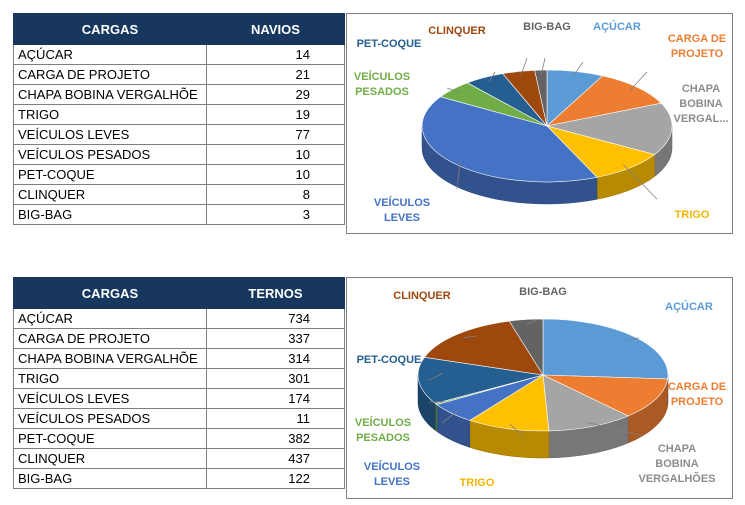  What do you see at coordinates (275, 378) in the screenshot?
I see `cargo-value: 301` at bounding box center [275, 378].